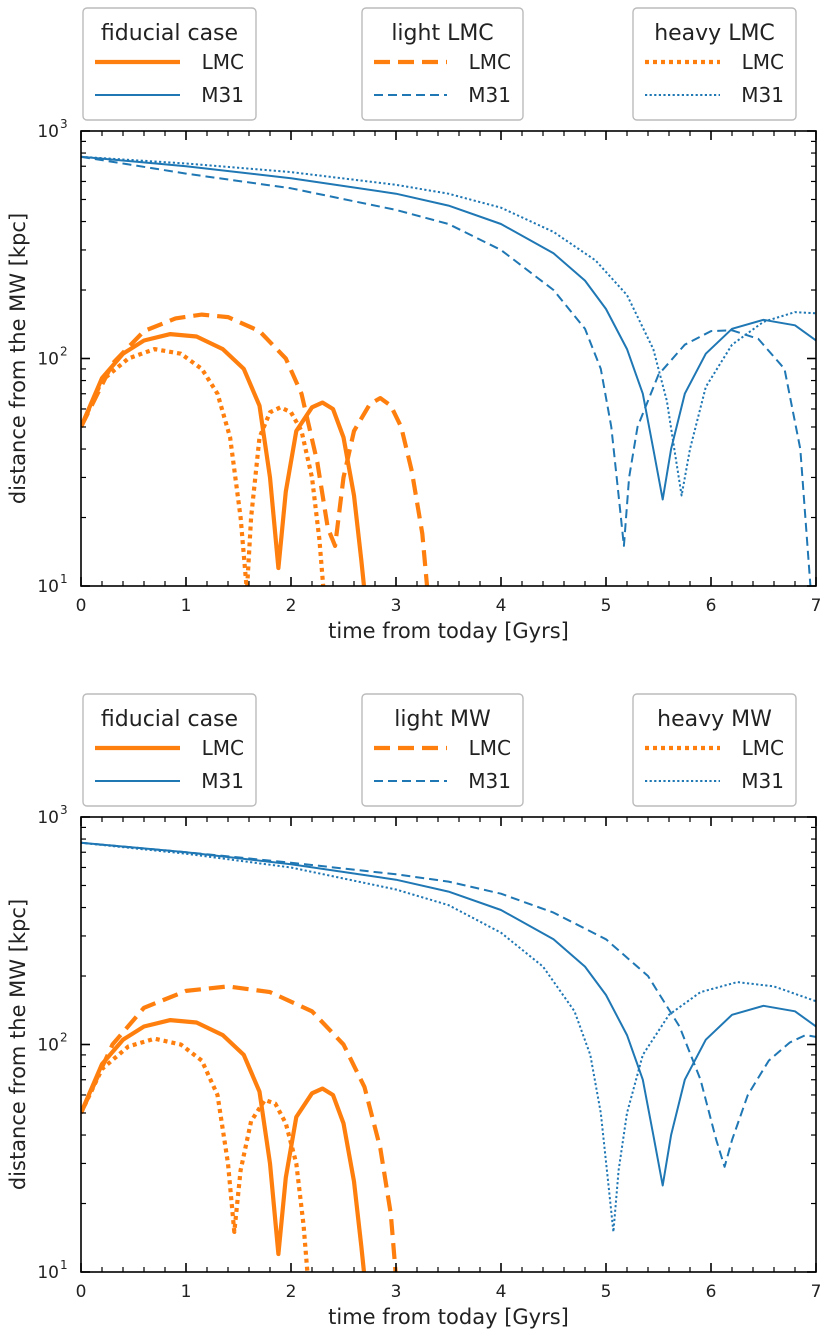  Describe the element at coordinates (442, 33) in the screenshot. I see `legend-title: light LMC` at that location.